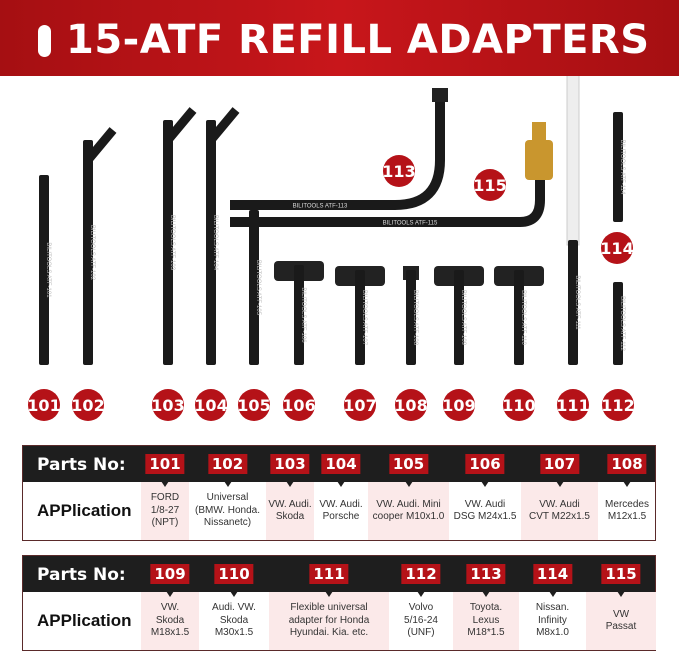  I want to click on application-cell: VW. Audi. Porsche, so click(341, 510).